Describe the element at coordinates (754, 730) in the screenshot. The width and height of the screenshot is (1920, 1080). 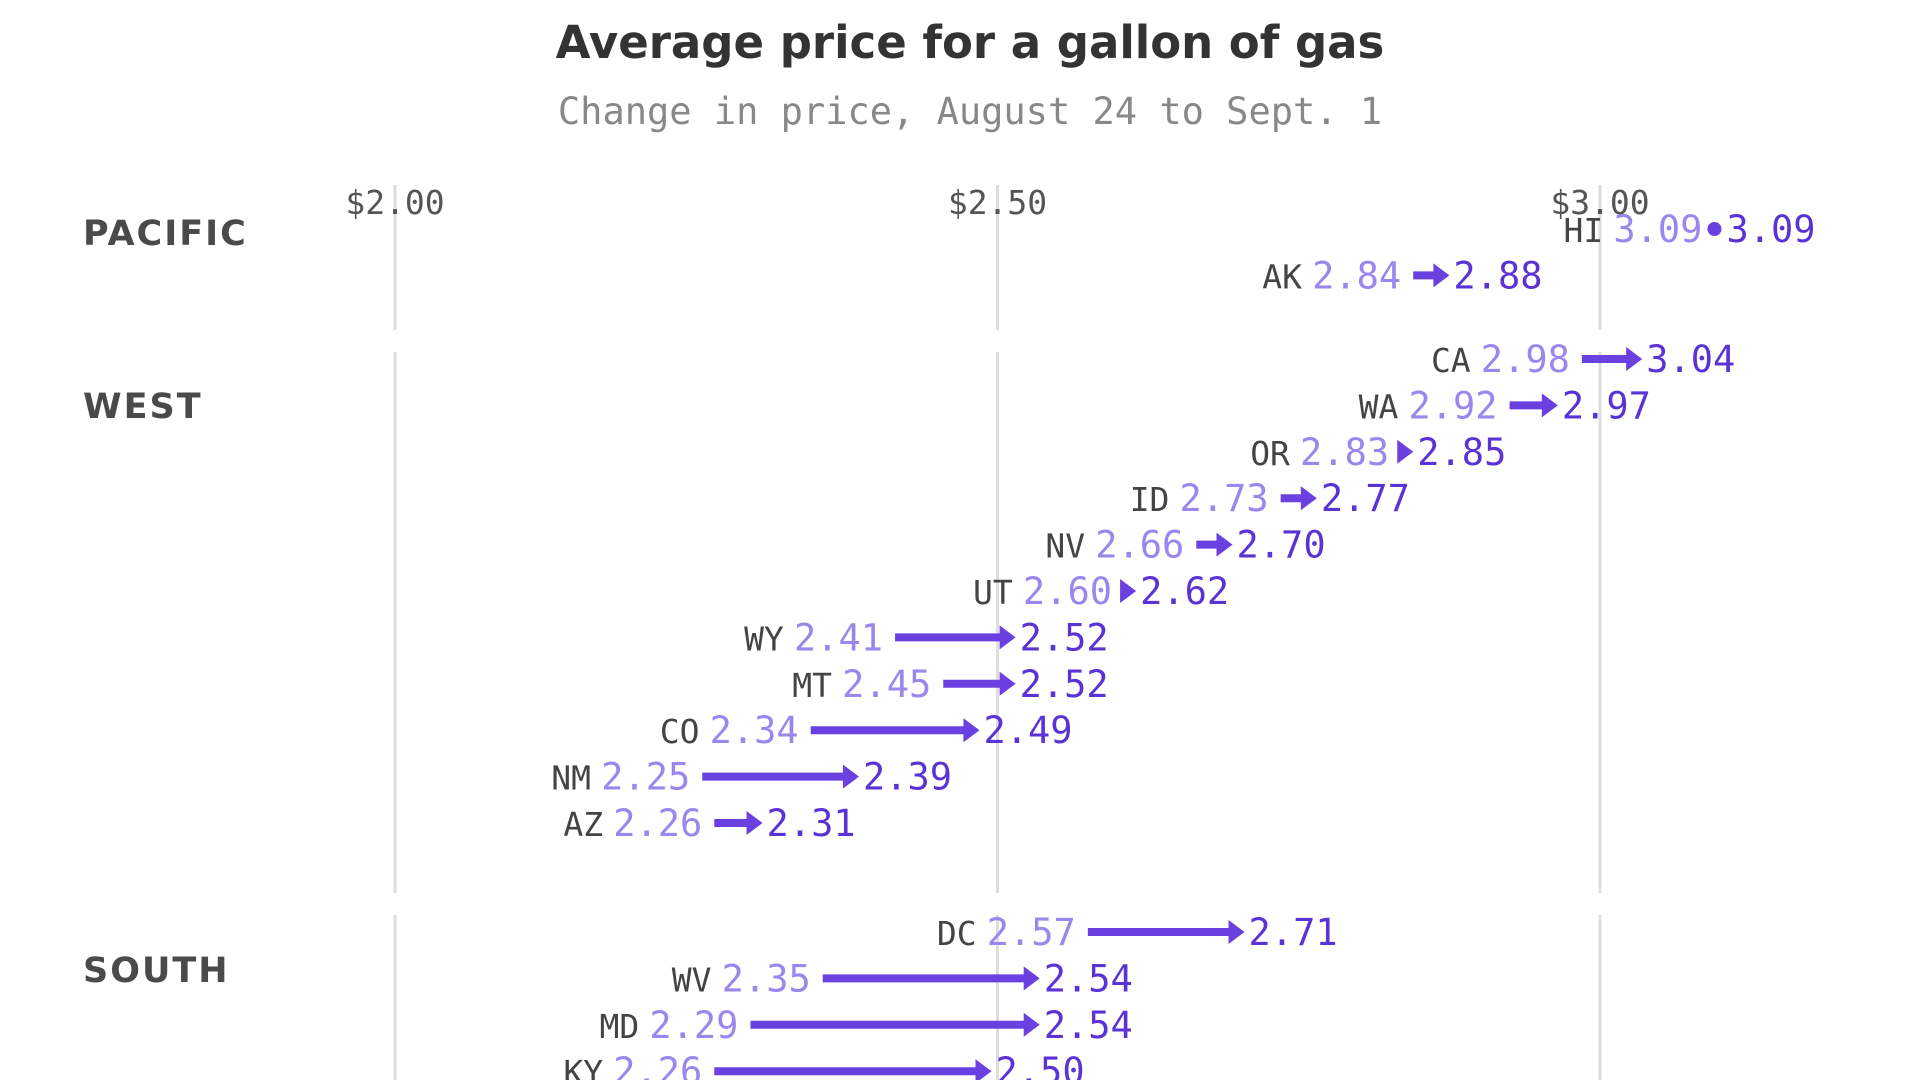
I see `start-value-label: 2.34` at that location.